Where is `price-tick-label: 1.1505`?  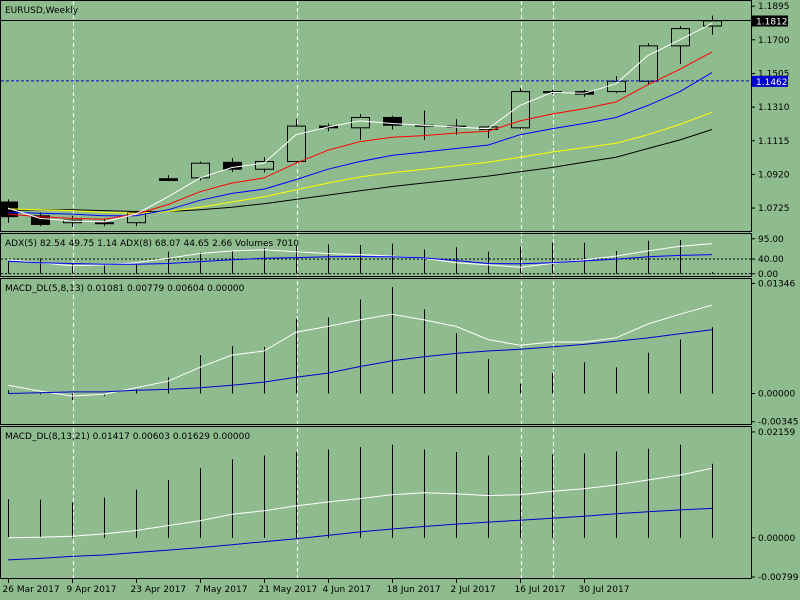 price-tick-label: 1.1505 is located at coordinates (774, 74).